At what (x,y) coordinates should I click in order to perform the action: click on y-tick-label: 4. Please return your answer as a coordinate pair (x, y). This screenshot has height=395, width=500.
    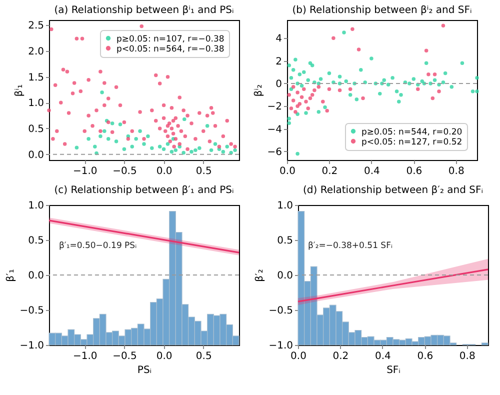
    Looking at the image, I should click on (279, 39).